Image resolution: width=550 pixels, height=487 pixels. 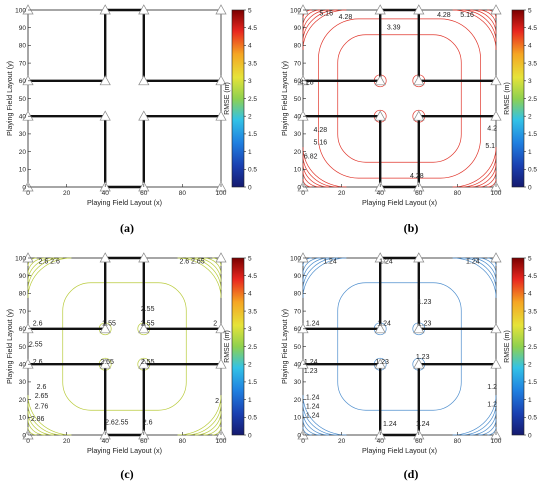 I want to click on contour-label: 2.62.55, so click(x=116, y=422).